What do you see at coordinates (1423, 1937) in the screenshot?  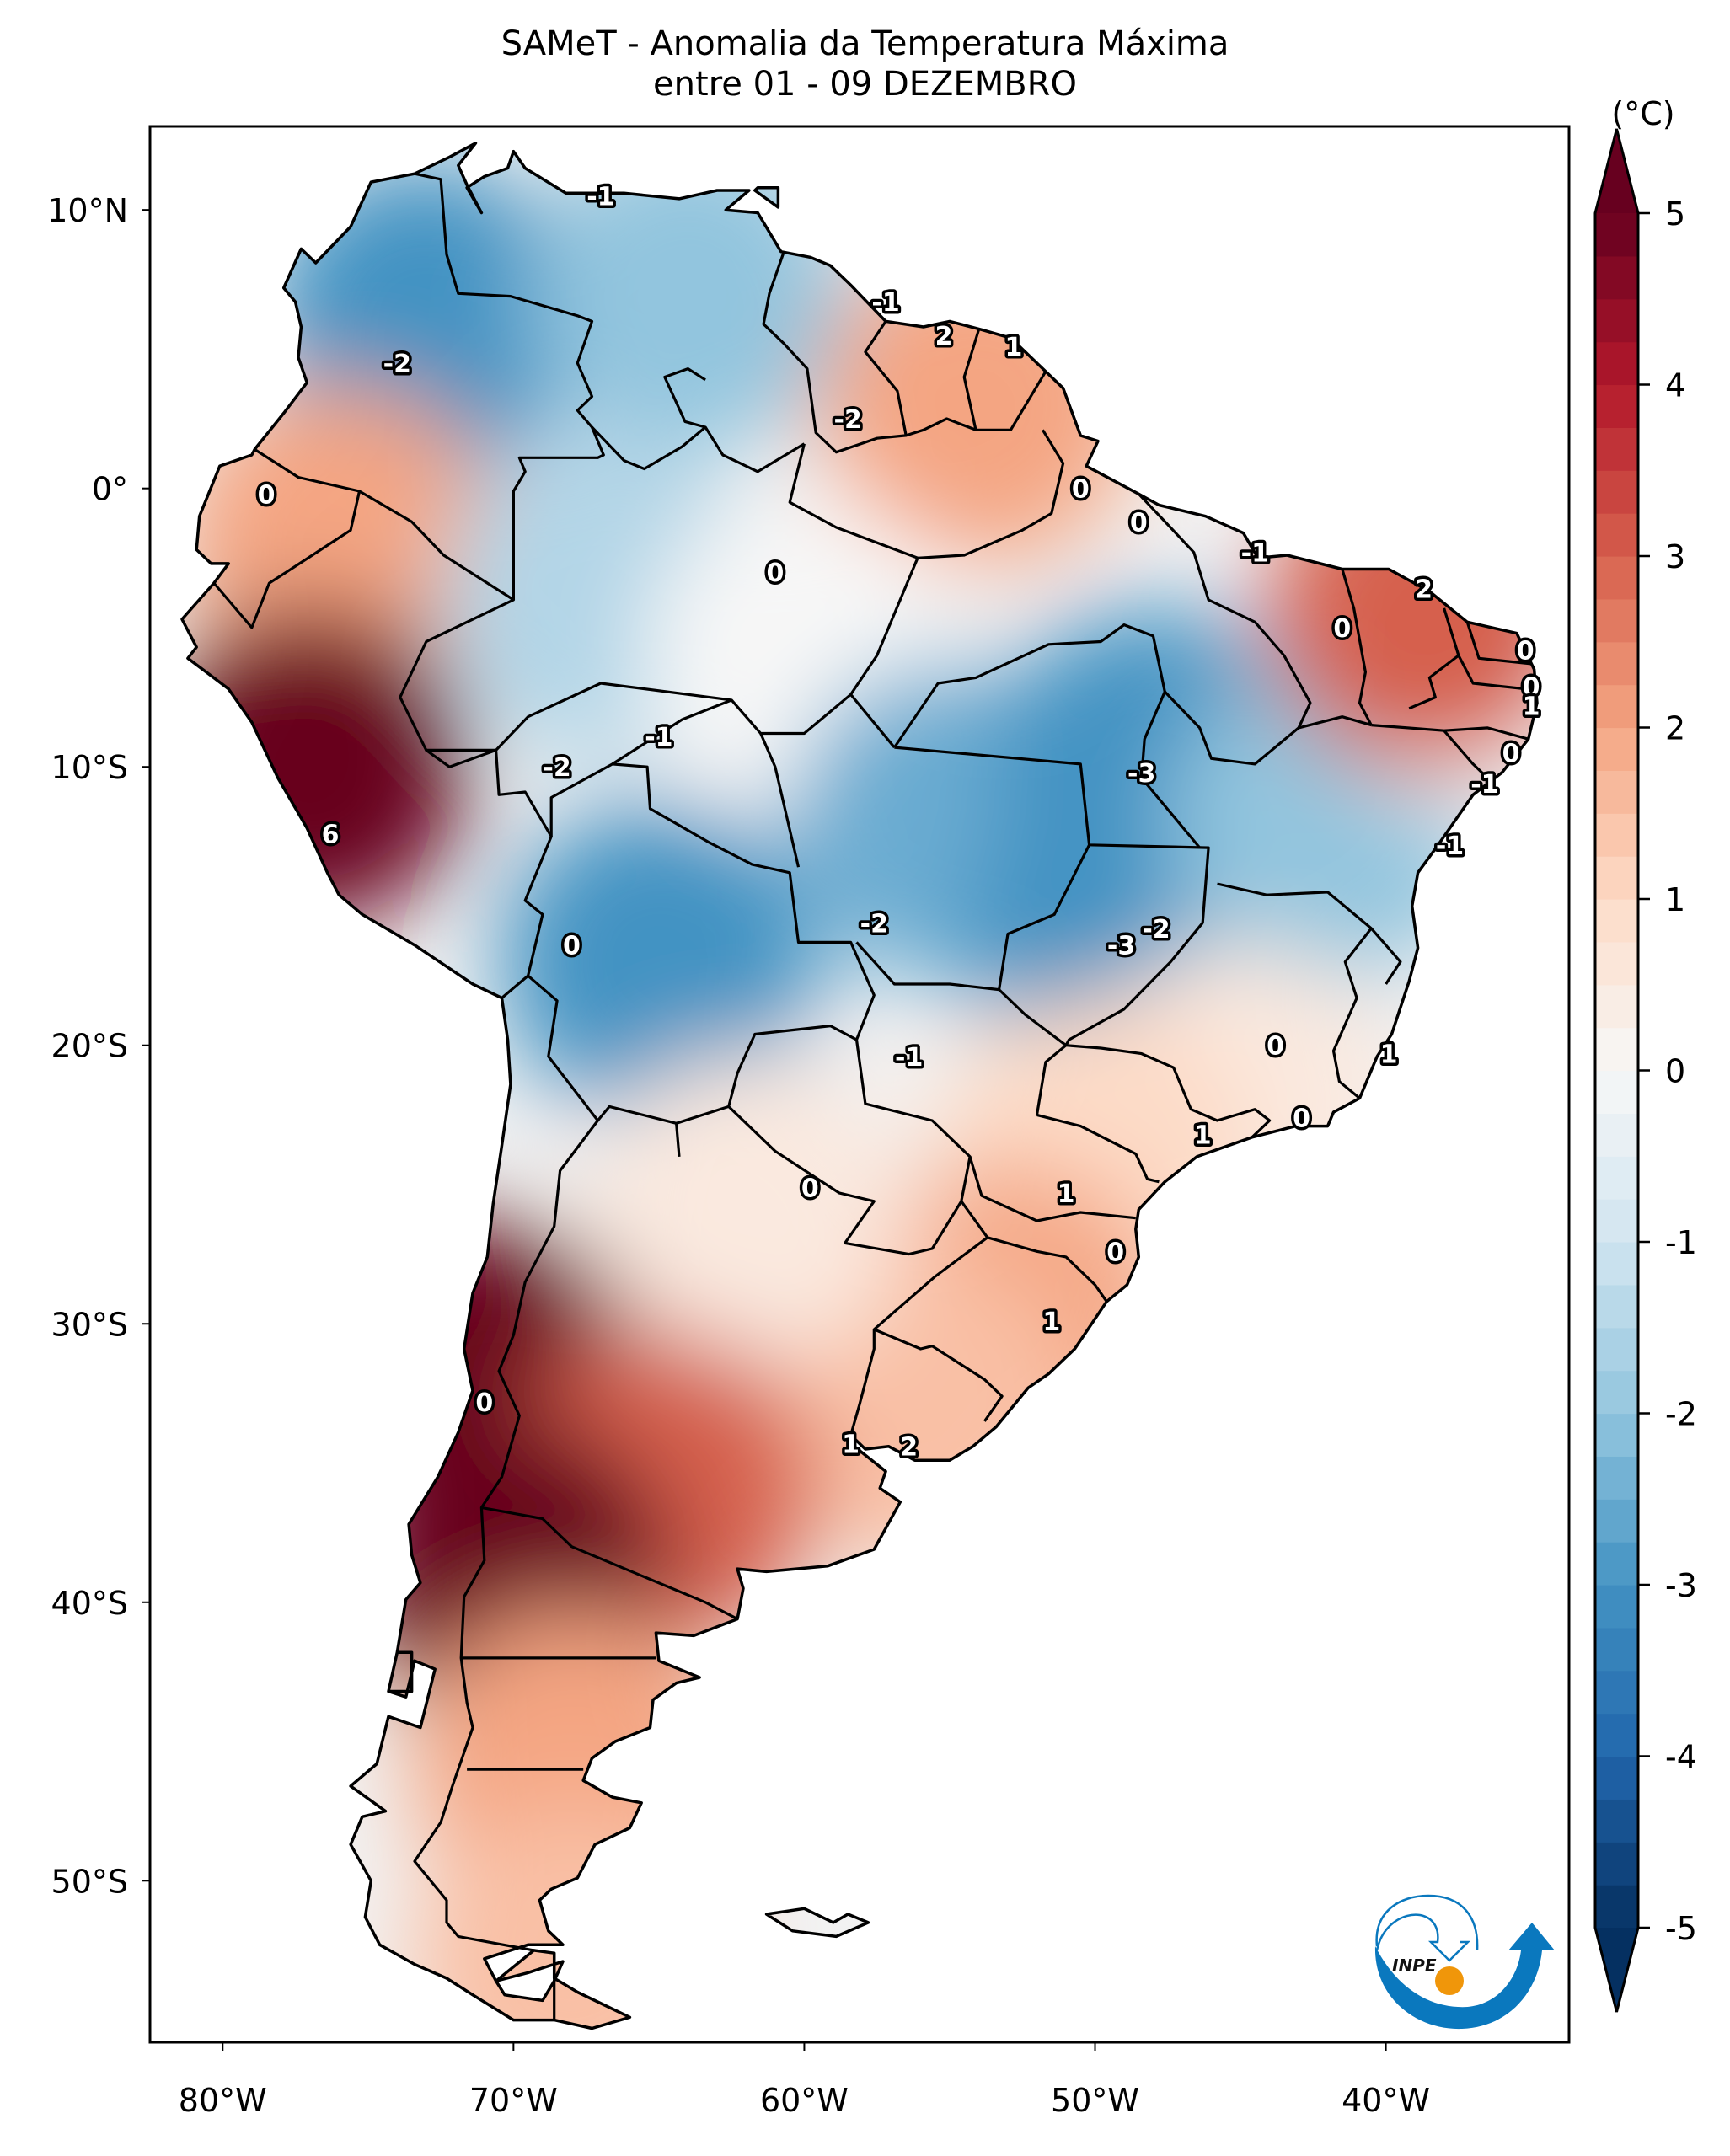 I see `logo-orbit-inner` at bounding box center [1423, 1937].